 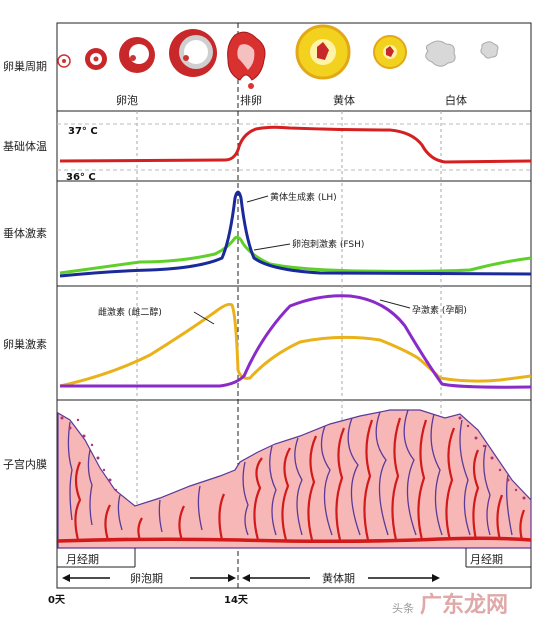 I want to click on corpus-albicans-large, so click(x=440, y=53).